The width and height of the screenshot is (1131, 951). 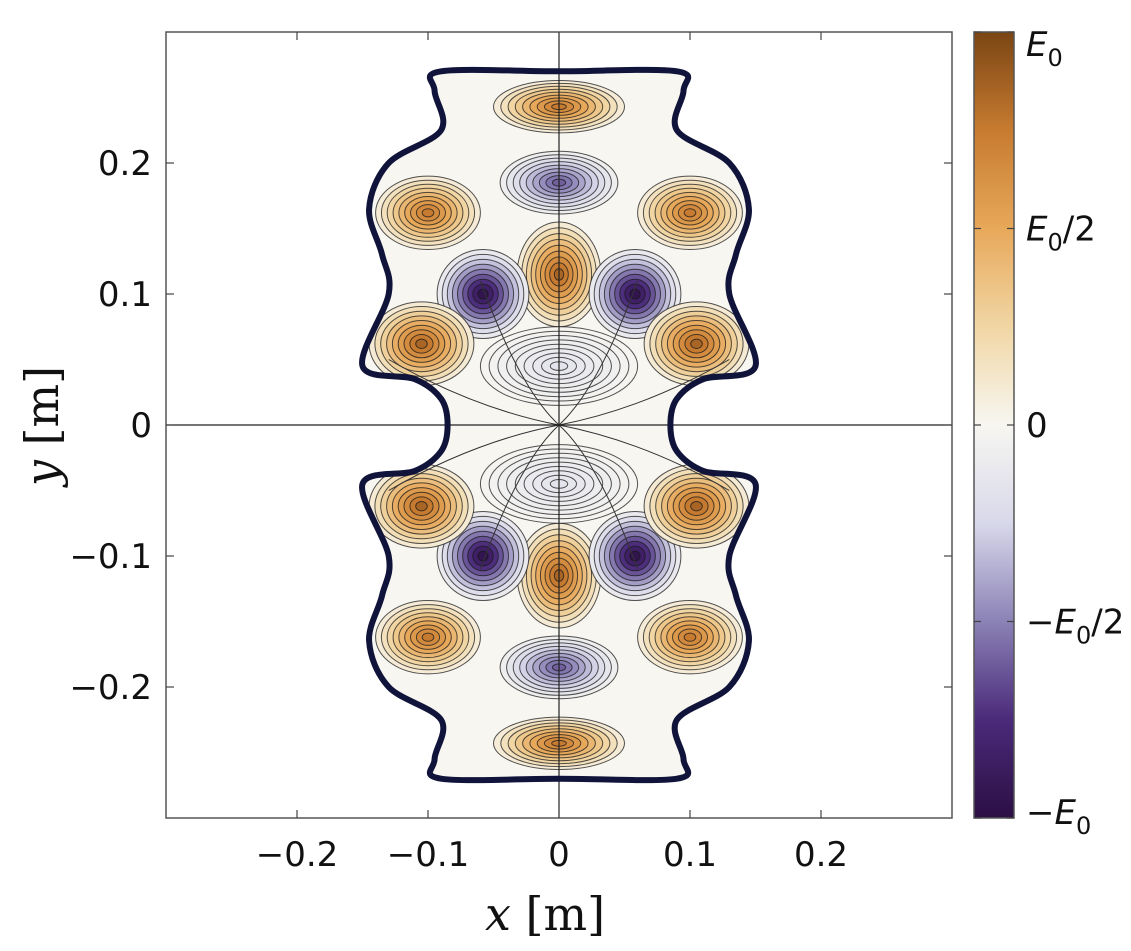 I want to click on colorbar-tick-label: E0/2, so click(x=1061, y=233).